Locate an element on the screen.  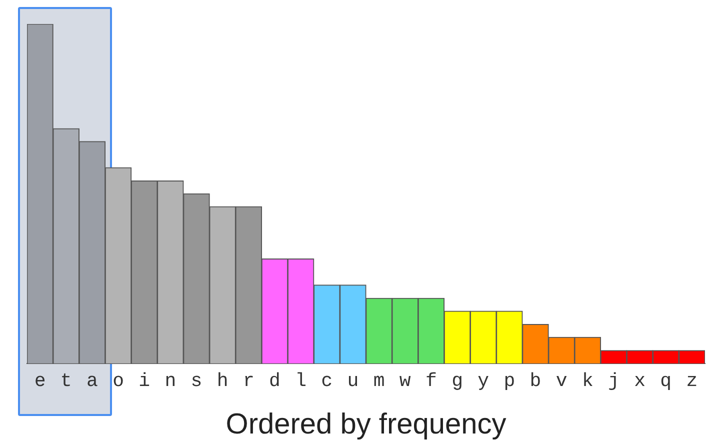
x-axis-title: Ordered by frequency is located at coordinates (366, 424).